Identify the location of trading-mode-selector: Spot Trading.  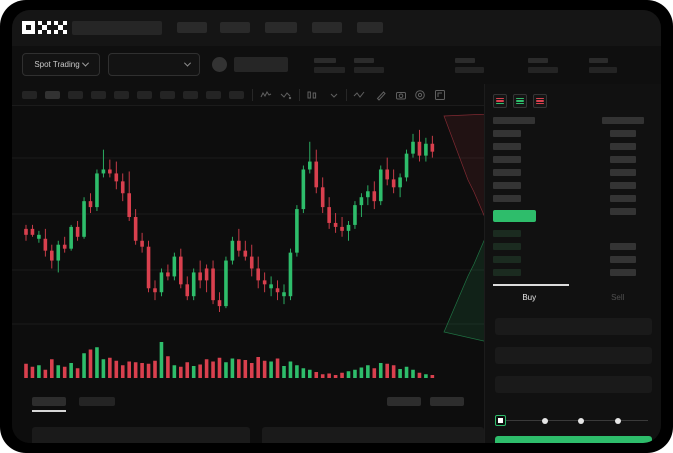
(61, 64).